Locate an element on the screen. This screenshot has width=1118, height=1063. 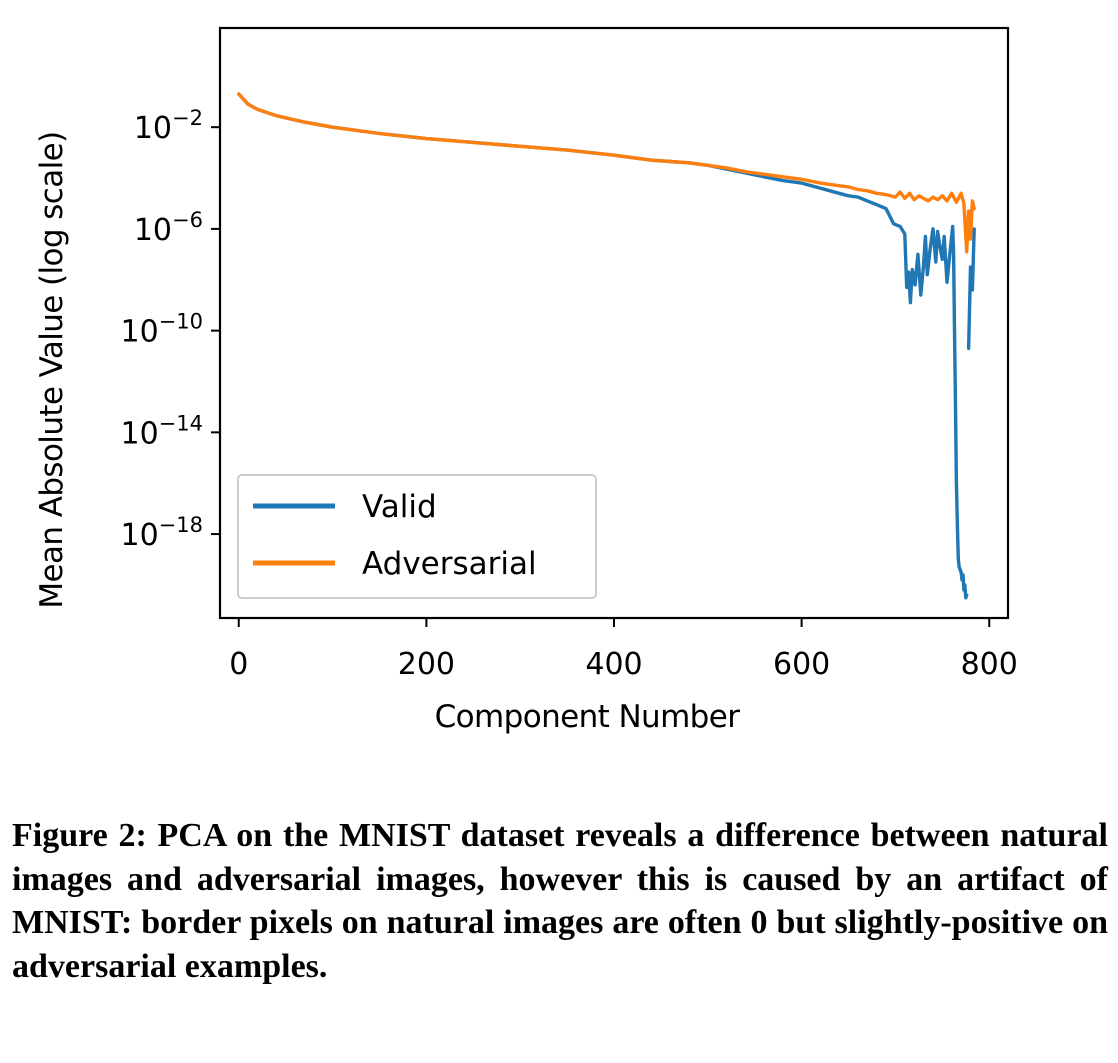
x-axis-title: Component Number is located at coordinates (588, 717).